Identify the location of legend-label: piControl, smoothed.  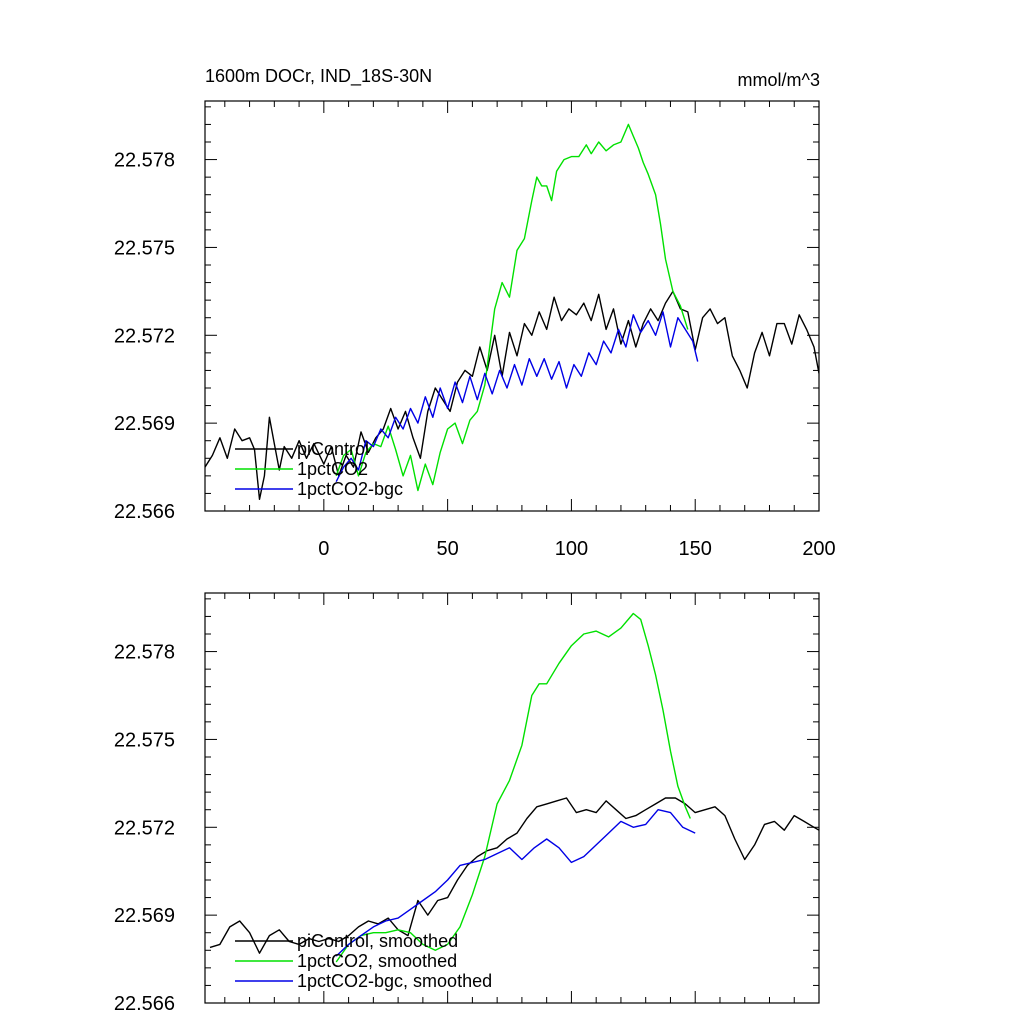
(377, 941).